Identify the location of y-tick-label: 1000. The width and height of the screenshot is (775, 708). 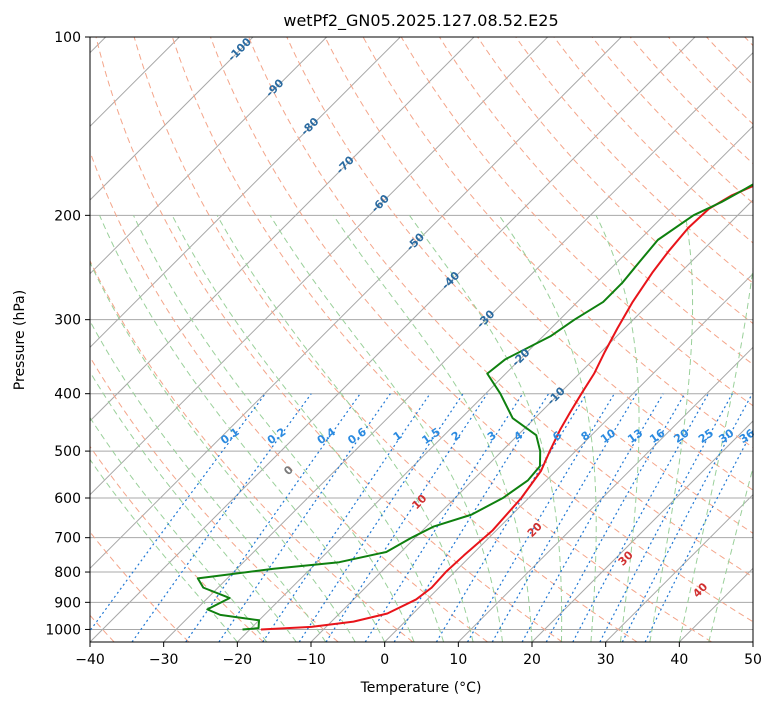
(63, 630).